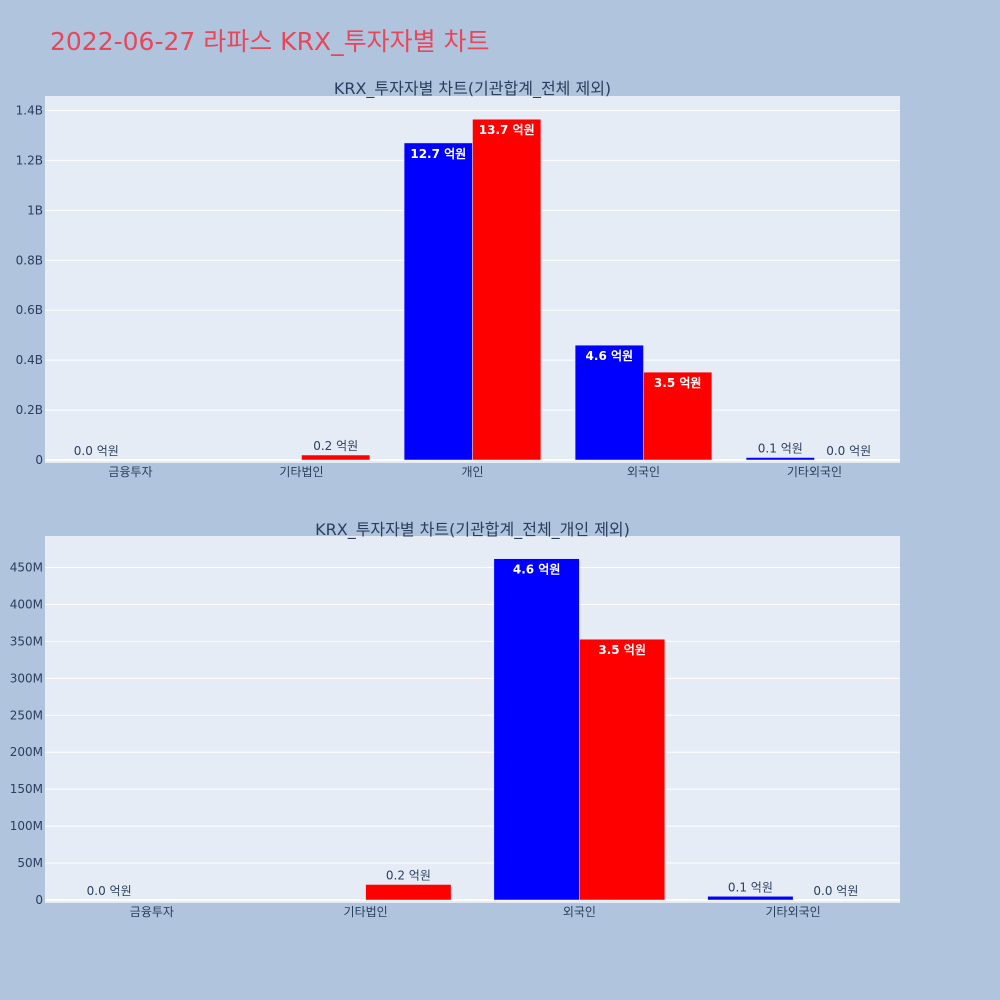 The width and height of the screenshot is (1000, 1000). I want to click on chart2-ytick-label: 50M, so click(30, 863).